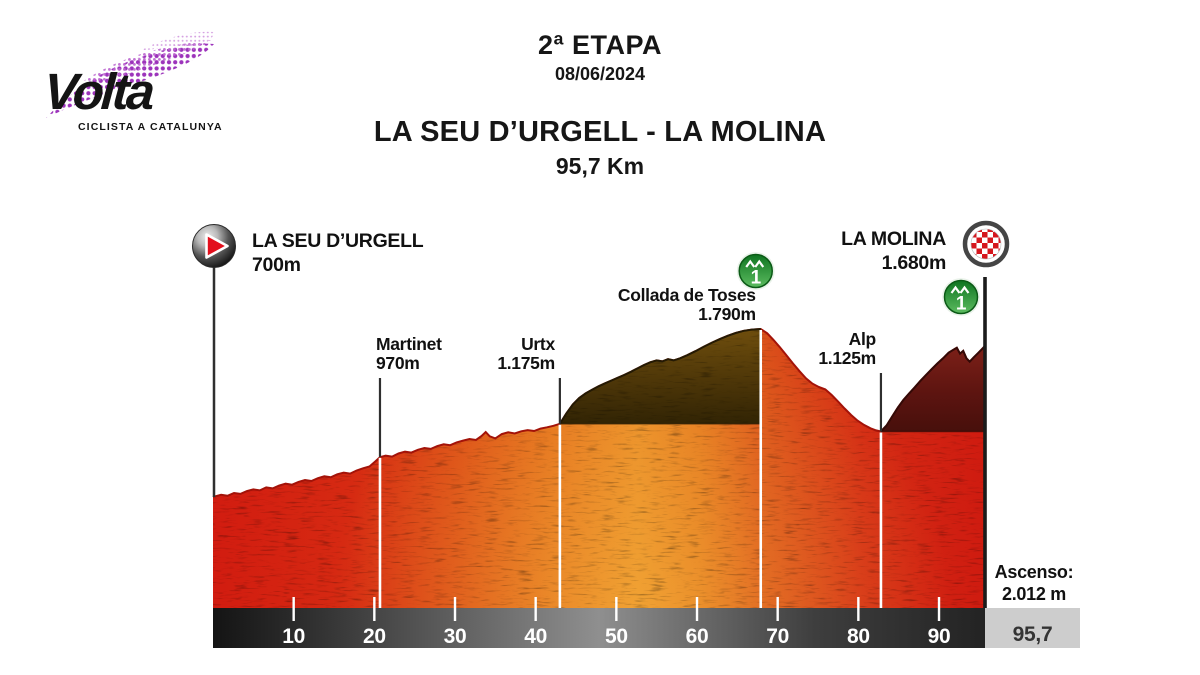 This screenshot has height=675, width=1200. I want to click on cat1-icon-finish-circle, so click(961, 297).